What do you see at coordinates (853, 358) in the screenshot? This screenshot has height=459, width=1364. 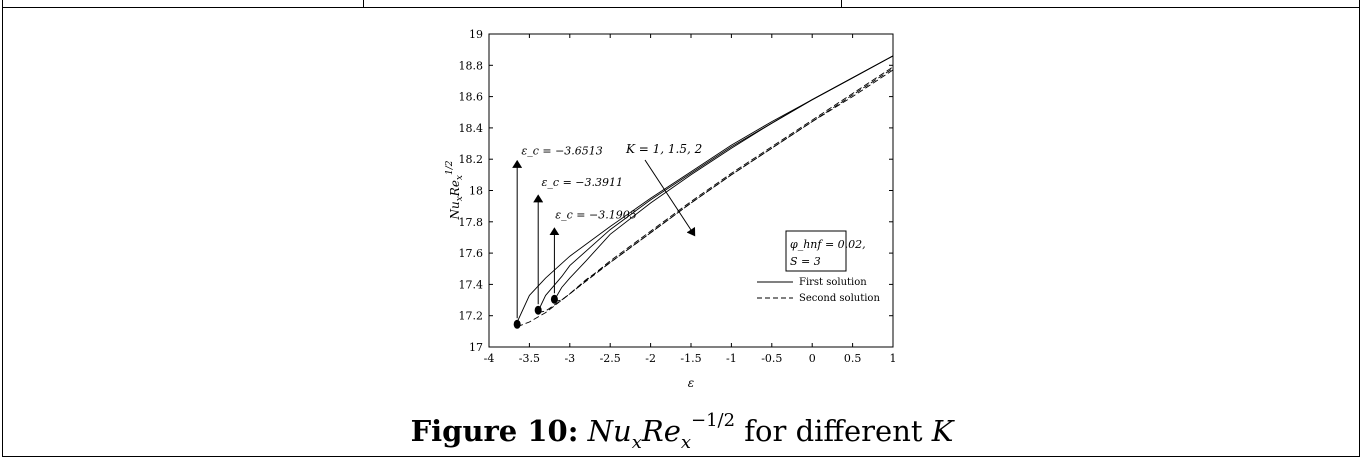 I see `x-tick-label: 0.5` at bounding box center [853, 358].